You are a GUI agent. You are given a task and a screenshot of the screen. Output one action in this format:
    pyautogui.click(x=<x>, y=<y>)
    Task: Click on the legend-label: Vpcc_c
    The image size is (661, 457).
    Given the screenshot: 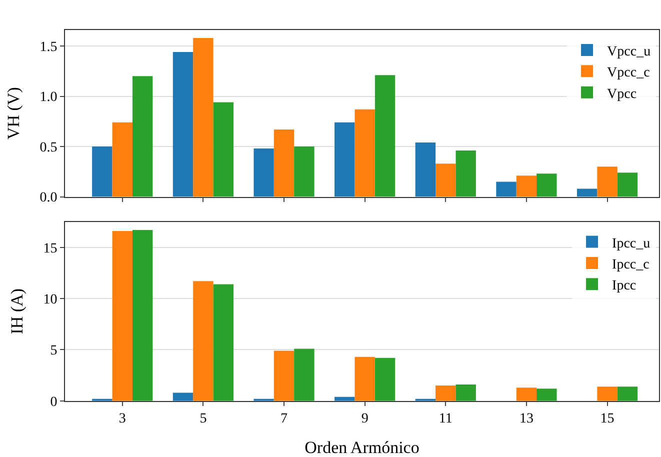 What is the action you would take?
    pyautogui.click(x=628, y=73)
    